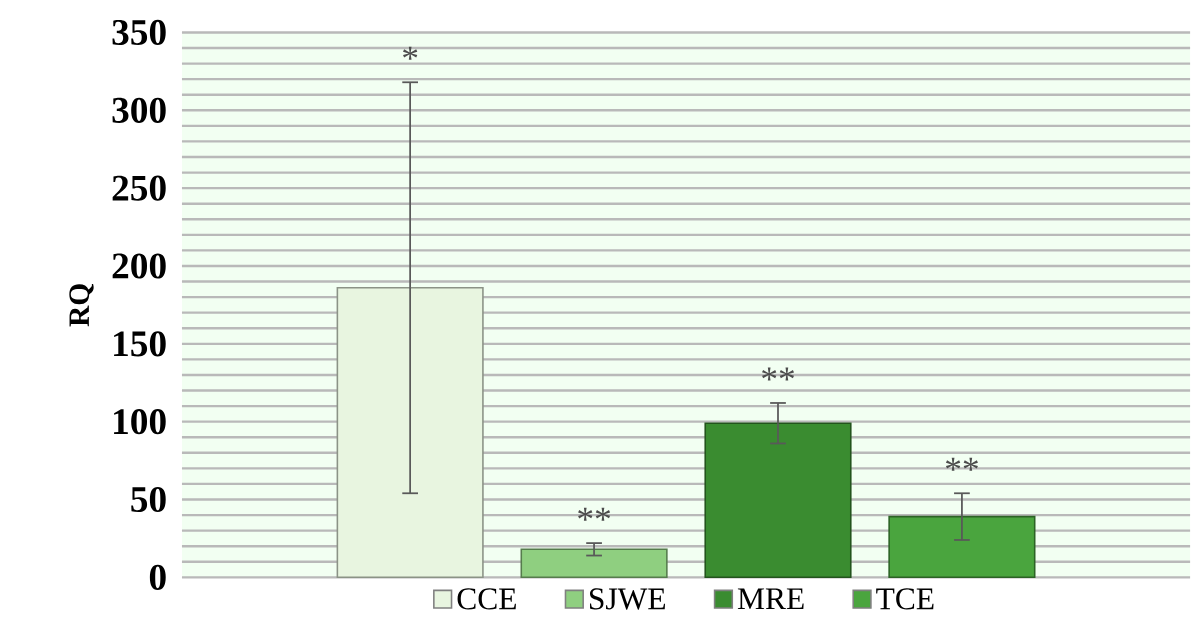 This screenshot has height=627, width=1197. I want to click on y-tick-label: 200, so click(139, 266).